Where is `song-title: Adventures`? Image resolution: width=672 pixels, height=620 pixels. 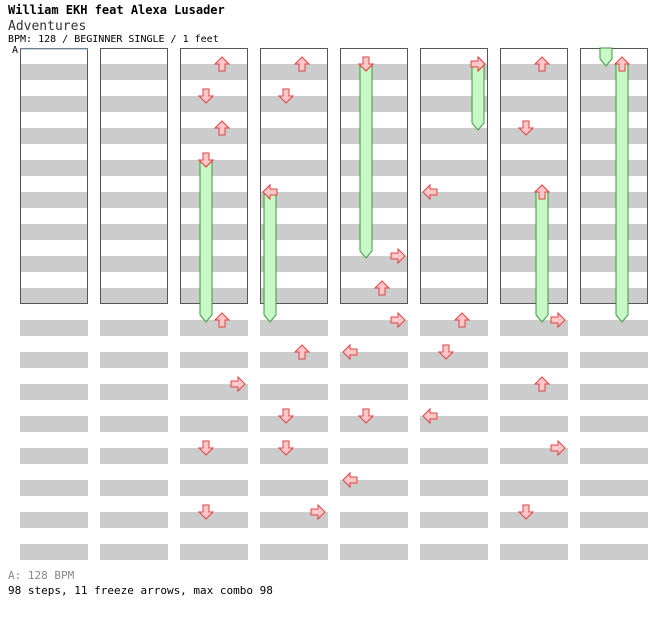
song-title: Adventures is located at coordinates (47, 26).